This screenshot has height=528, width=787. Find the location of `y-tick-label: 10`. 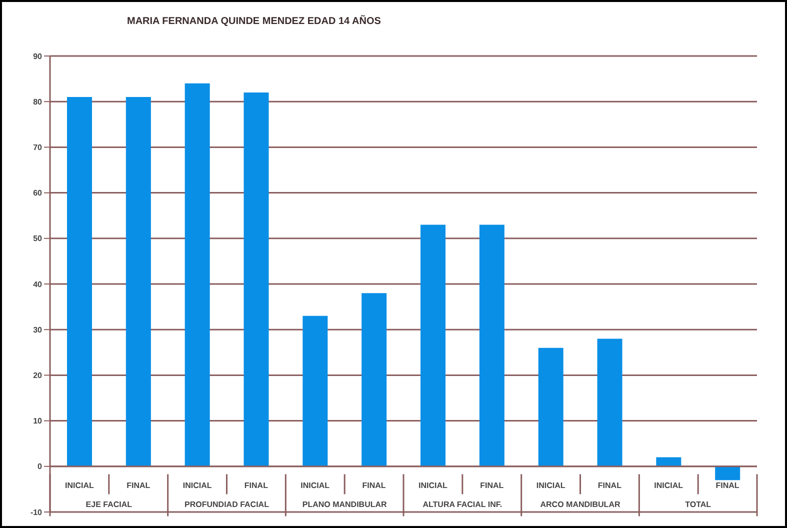

y-tick-label: 10 is located at coordinates (38, 421).